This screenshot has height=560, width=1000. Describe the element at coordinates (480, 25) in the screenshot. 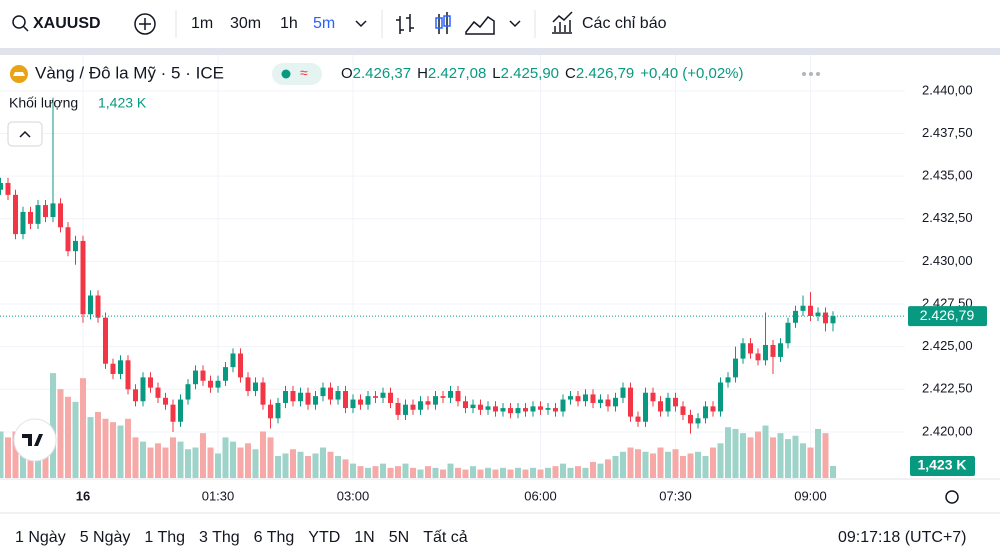

I see `area-style-icon` at that location.